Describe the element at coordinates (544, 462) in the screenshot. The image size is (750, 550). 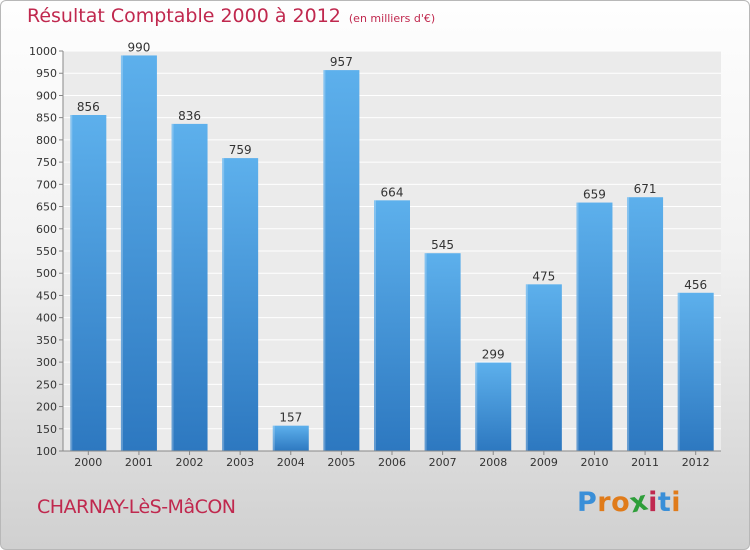
I see `x-tick-label-2009: 2009` at that location.